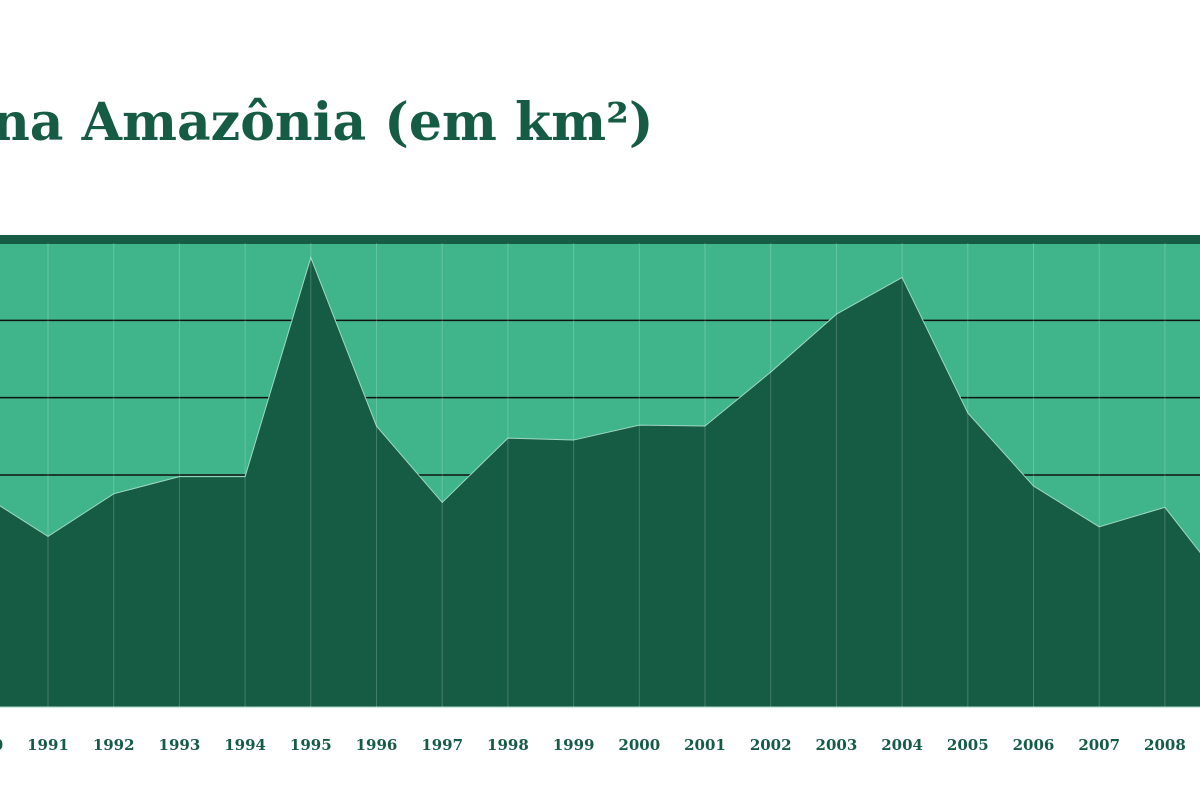 The height and width of the screenshot is (800, 1200). Describe the element at coordinates (180, 745) in the screenshot. I see `x-tick-label: 1993` at that location.